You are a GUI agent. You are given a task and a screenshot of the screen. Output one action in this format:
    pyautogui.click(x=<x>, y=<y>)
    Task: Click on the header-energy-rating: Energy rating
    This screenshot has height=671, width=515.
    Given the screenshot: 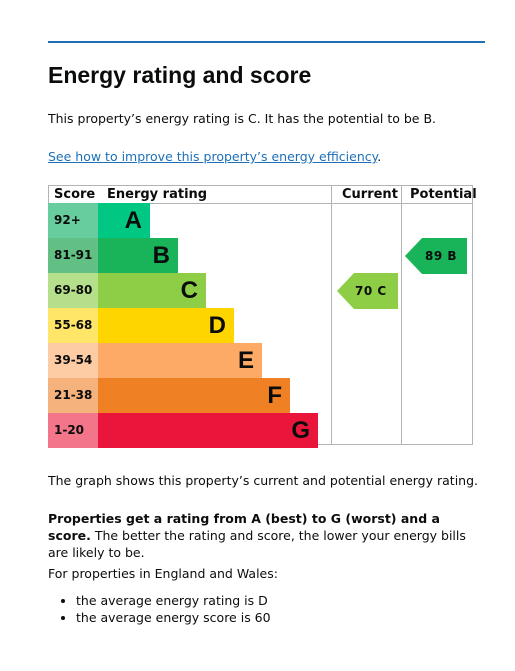 What is the action you would take?
    pyautogui.click(x=157, y=194)
    